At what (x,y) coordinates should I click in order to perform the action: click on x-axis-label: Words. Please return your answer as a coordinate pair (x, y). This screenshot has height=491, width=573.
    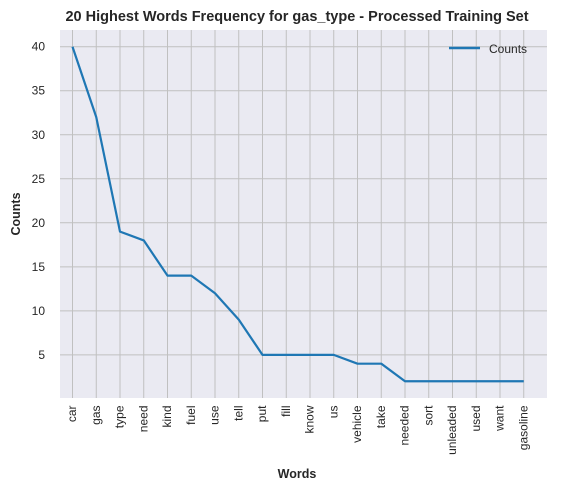
    Looking at the image, I should click on (297, 474).